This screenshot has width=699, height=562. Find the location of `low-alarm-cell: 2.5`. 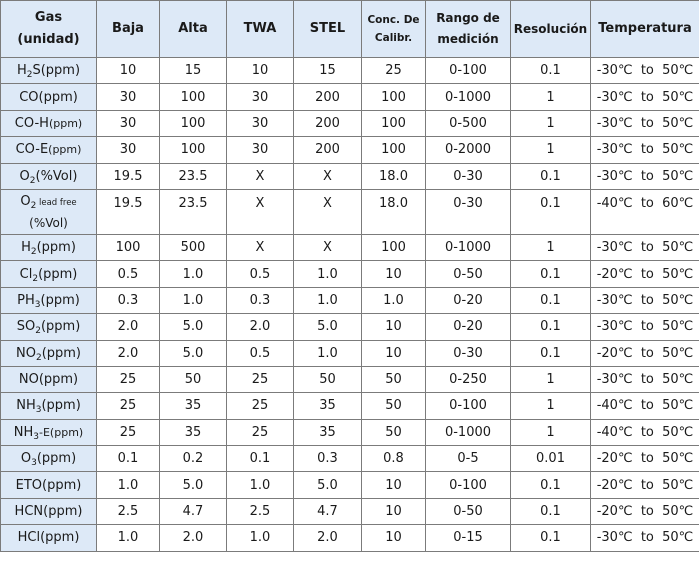

low-alarm-cell: 2.5 is located at coordinates (128, 511).